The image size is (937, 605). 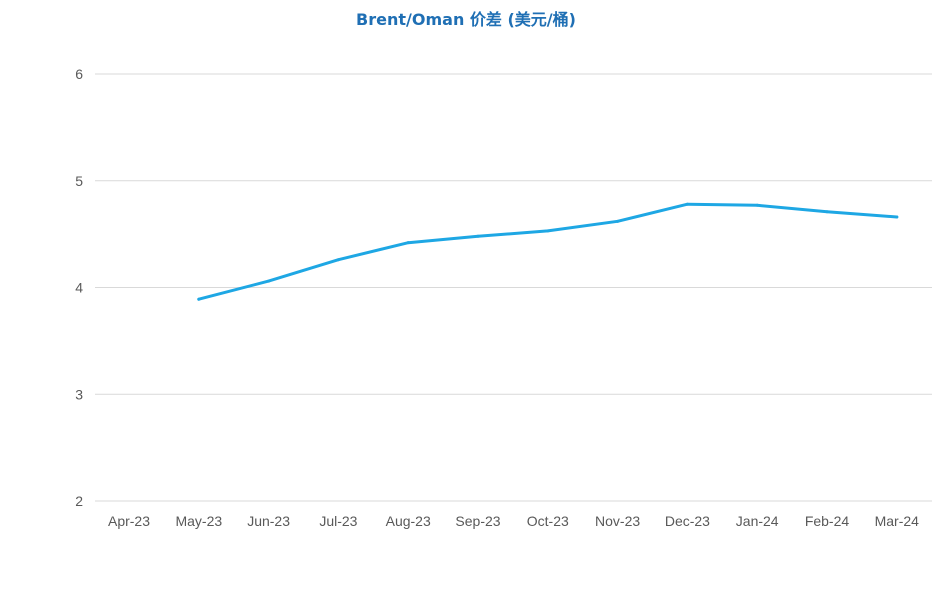 I want to click on x-tick-label: Aug-23, so click(x=408, y=521).